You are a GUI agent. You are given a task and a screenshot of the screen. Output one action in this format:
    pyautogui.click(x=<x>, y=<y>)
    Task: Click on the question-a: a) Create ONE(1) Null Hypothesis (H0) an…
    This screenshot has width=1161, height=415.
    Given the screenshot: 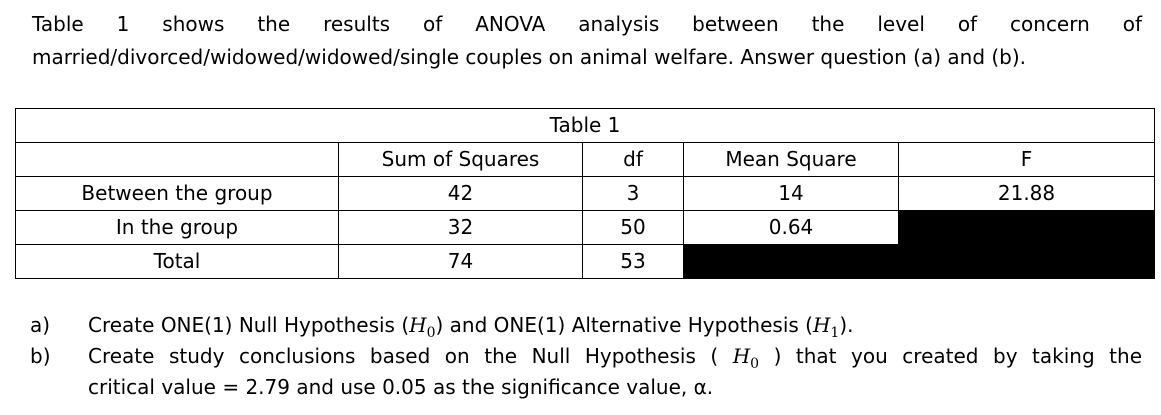 What is the action you would take?
    pyautogui.click(x=586, y=325)
    